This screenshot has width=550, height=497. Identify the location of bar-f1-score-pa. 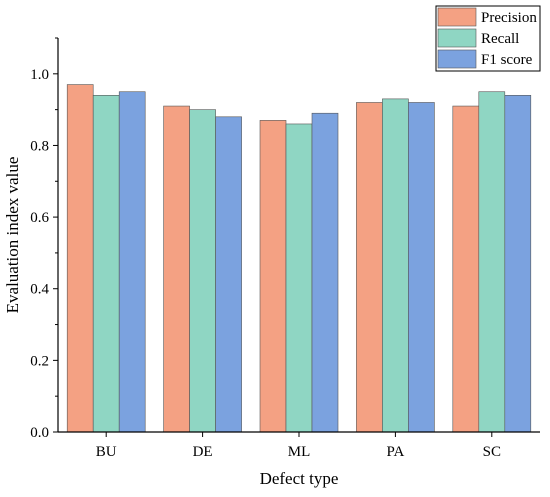
(421, 267).